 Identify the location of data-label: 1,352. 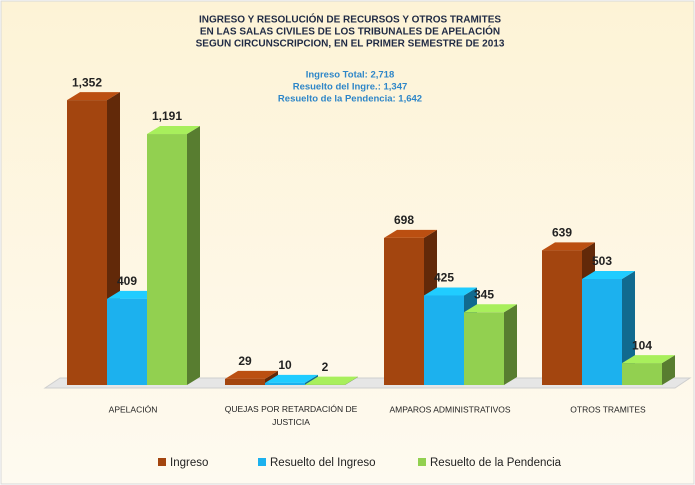
(87, 82).